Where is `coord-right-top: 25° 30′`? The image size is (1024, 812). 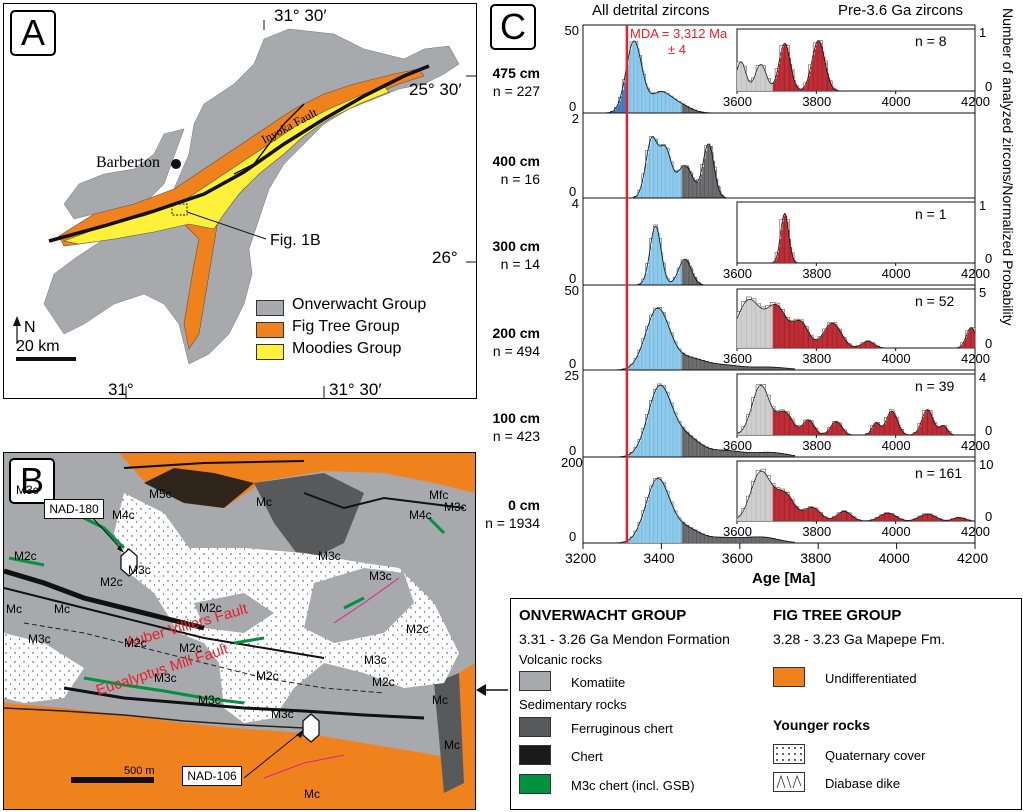 coord-right-top: 25° 30′ is located at coordinates (435, 89).